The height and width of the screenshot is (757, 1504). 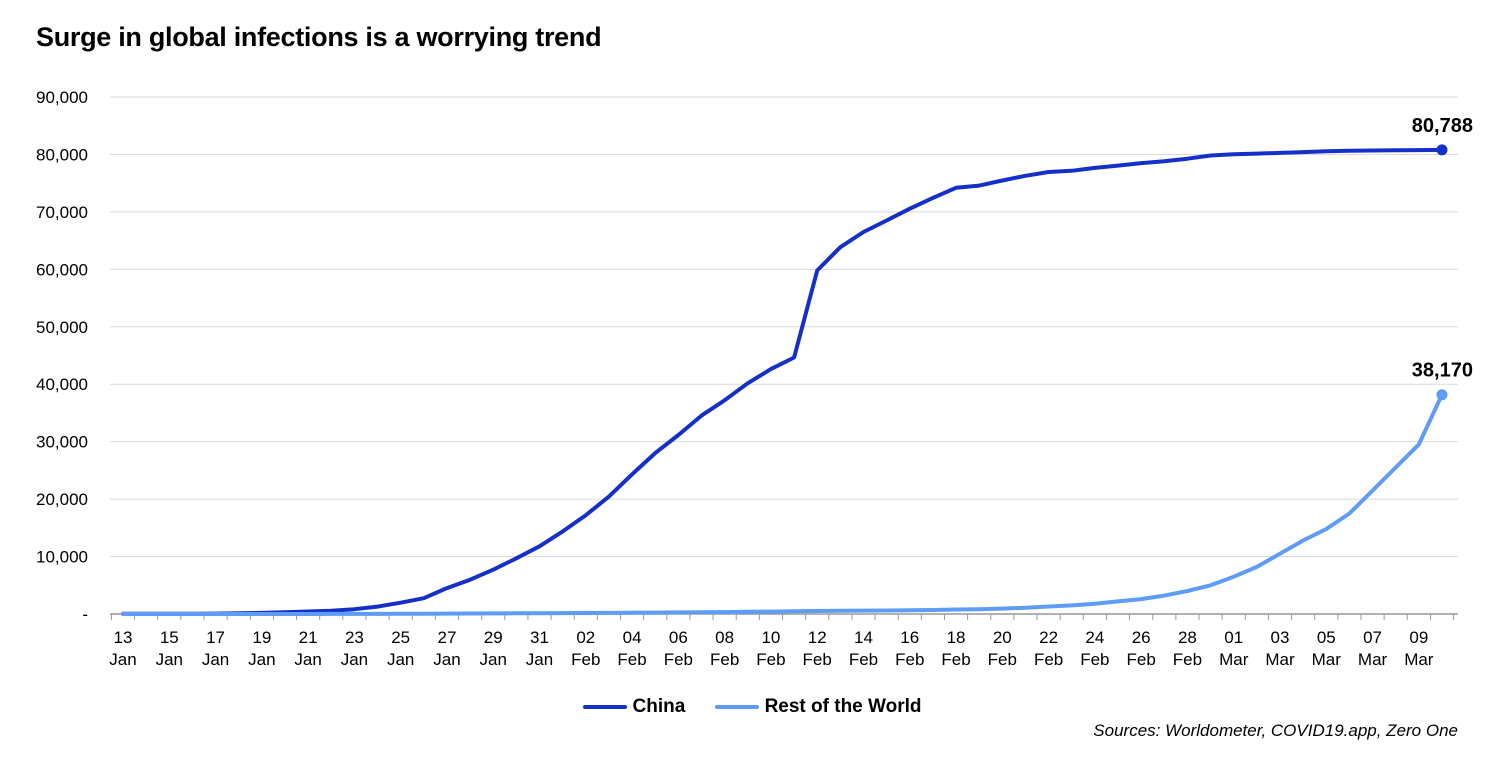 I want to click on x-tick-label: 08 Feb, so click(x=724, y=648).